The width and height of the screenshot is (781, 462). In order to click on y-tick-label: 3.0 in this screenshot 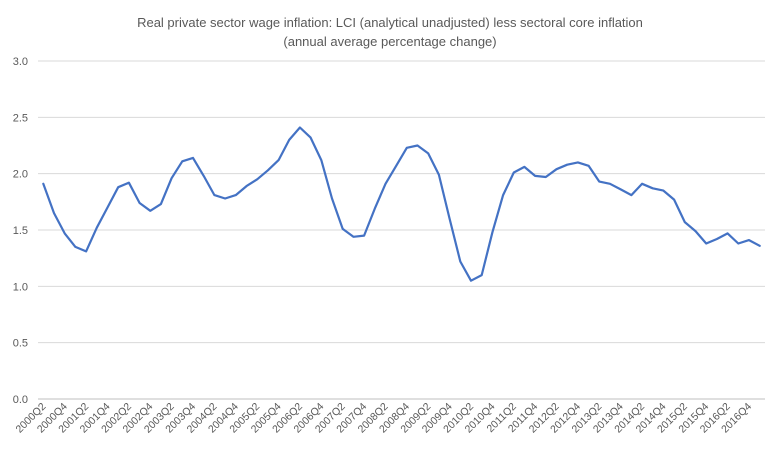, I will do `click(20, 62)`.